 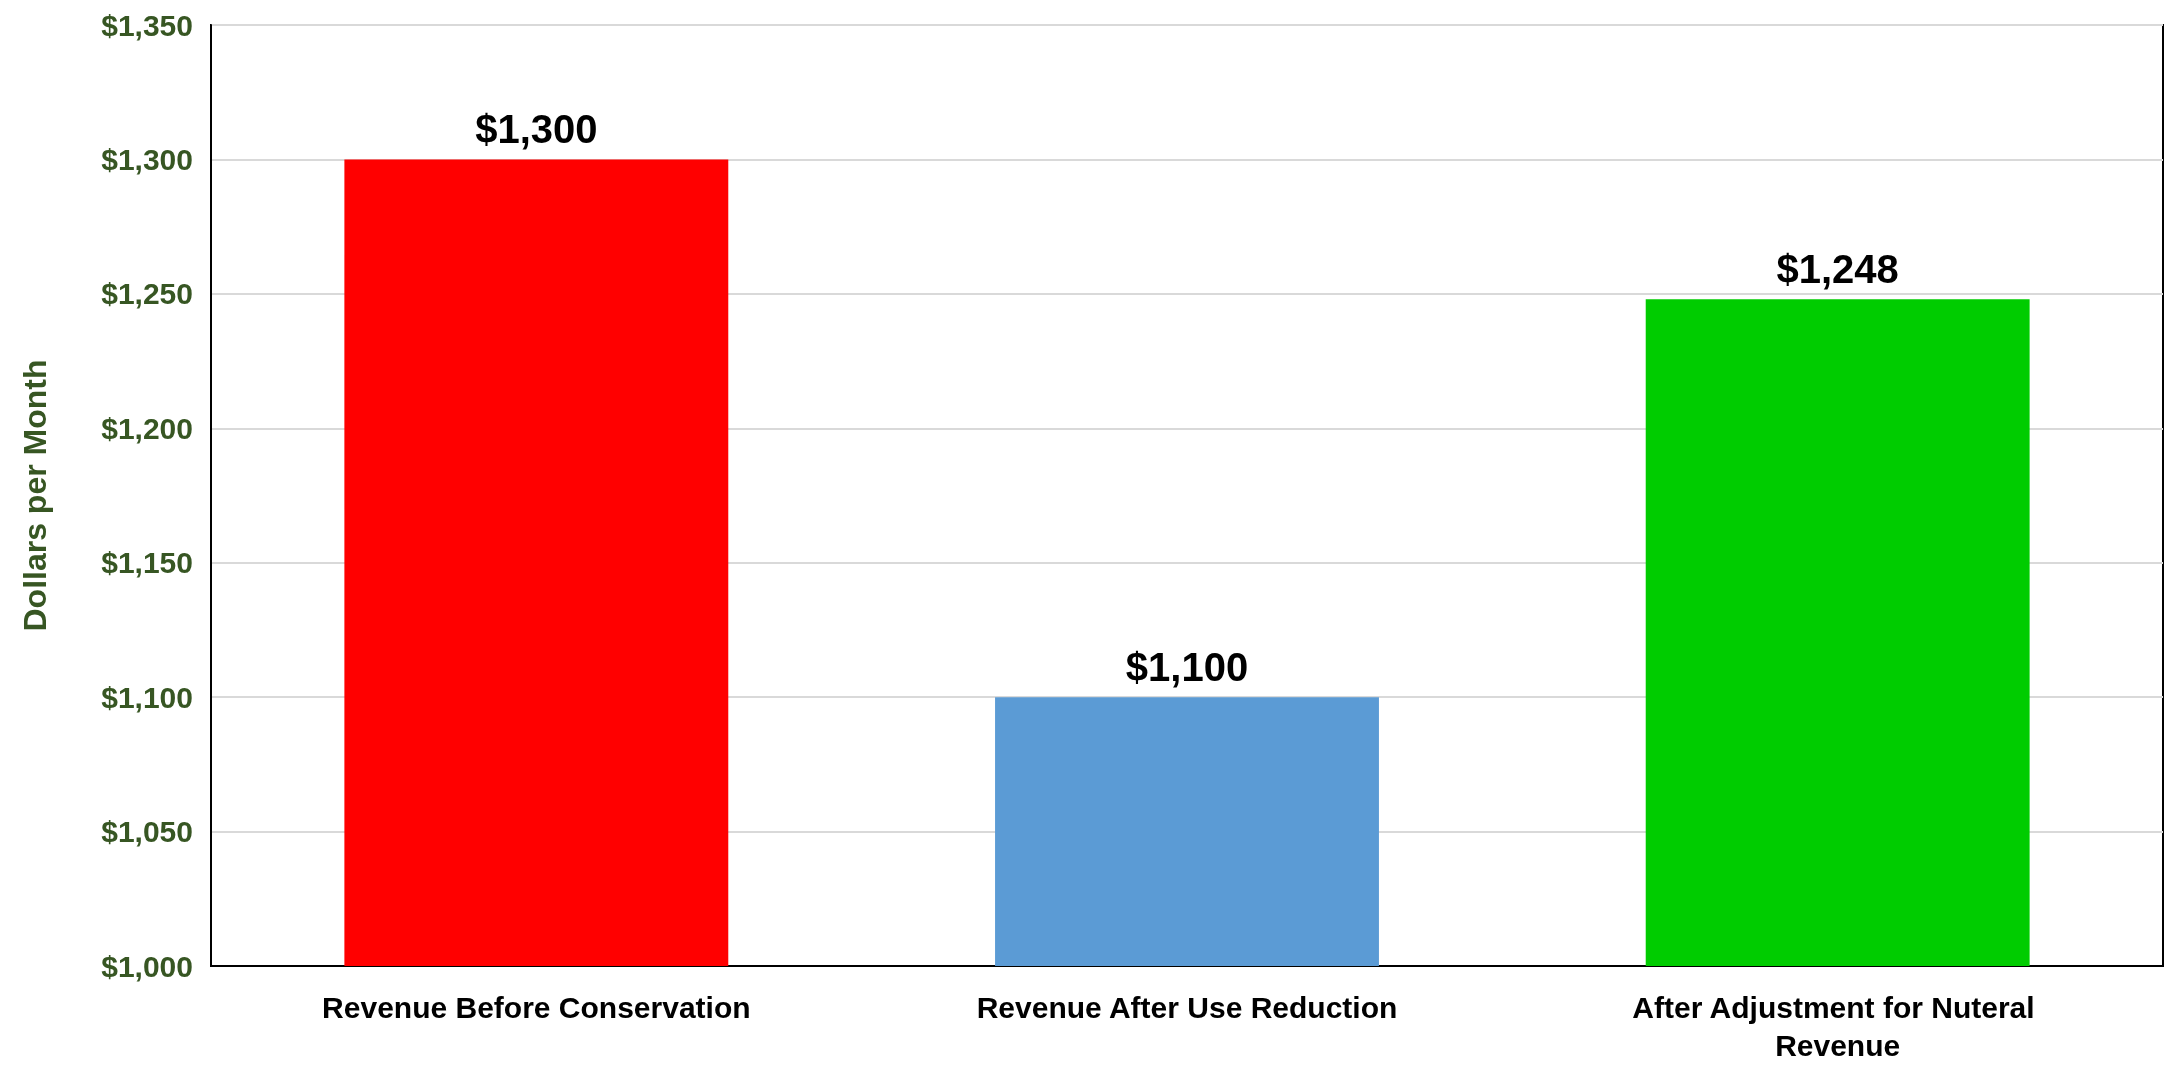 What do you see at coordinates (147, 563) in the screenshot?
I see `y-tick-label: $1,150` at bounding box center [147, 563].